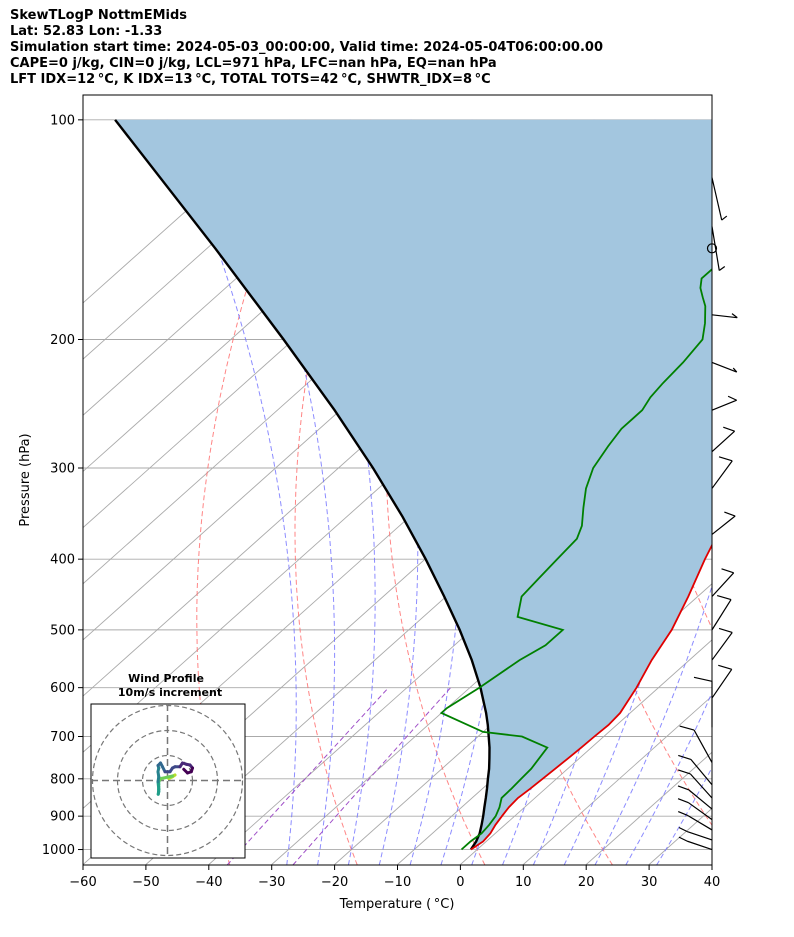  I want to click on x-axis-label: Temperature ( °C), so click(397, 904).